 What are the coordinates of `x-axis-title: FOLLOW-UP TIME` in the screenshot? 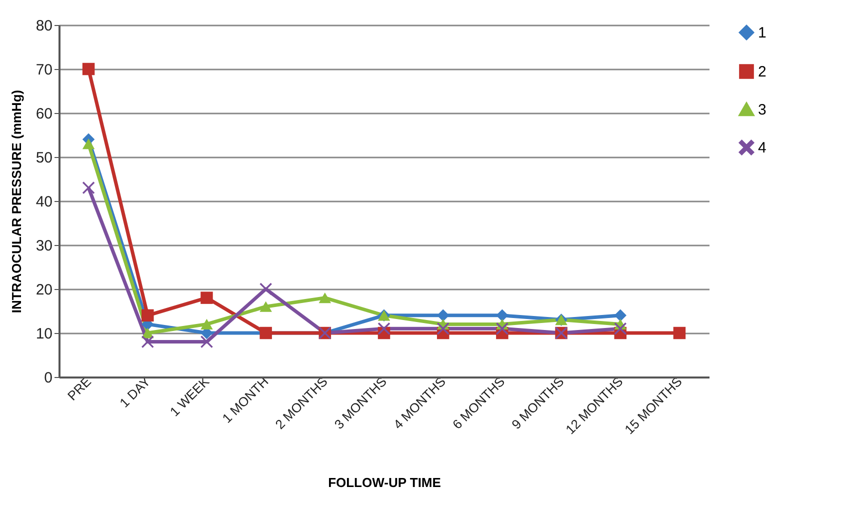 It's located at (385, 482).